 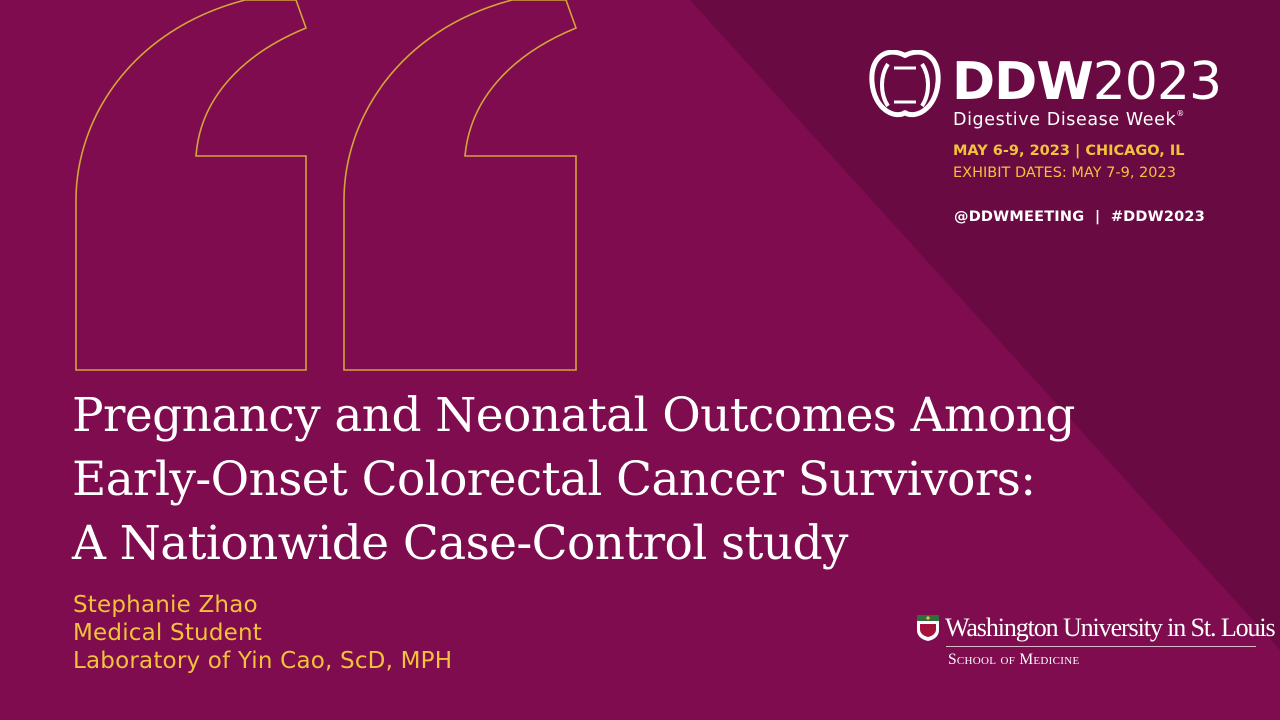 What do you see at coordinates (554, 479) in the screenshot?
I see `title-line: Early-Onset Colorectal Cancer Survivors:` at bounding box center [554, 479].